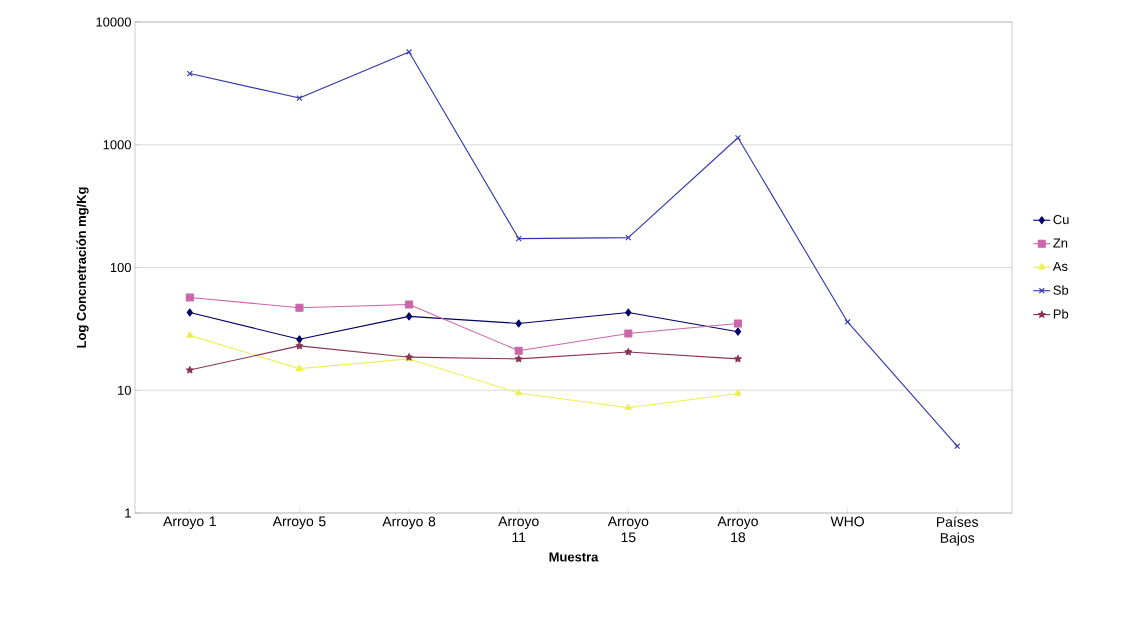 The width and height of the screenshot is (1137, 638). Describe the element at coordinates (189, 523) in the screenshot. I see `x-tick-label: Arroyo 1` at that location.